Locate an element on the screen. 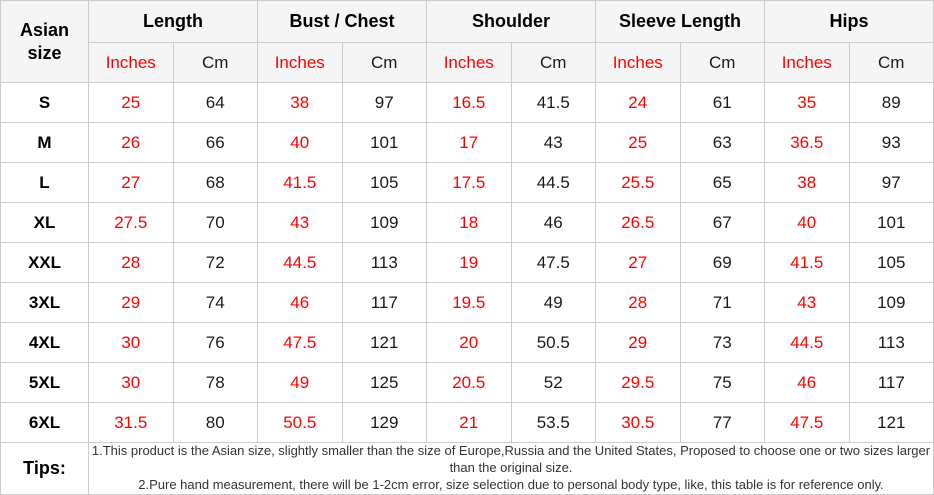 The height and width of the screenshot is (495, 934). inches-value-cell: 19 is located at coordinates (469, 262).